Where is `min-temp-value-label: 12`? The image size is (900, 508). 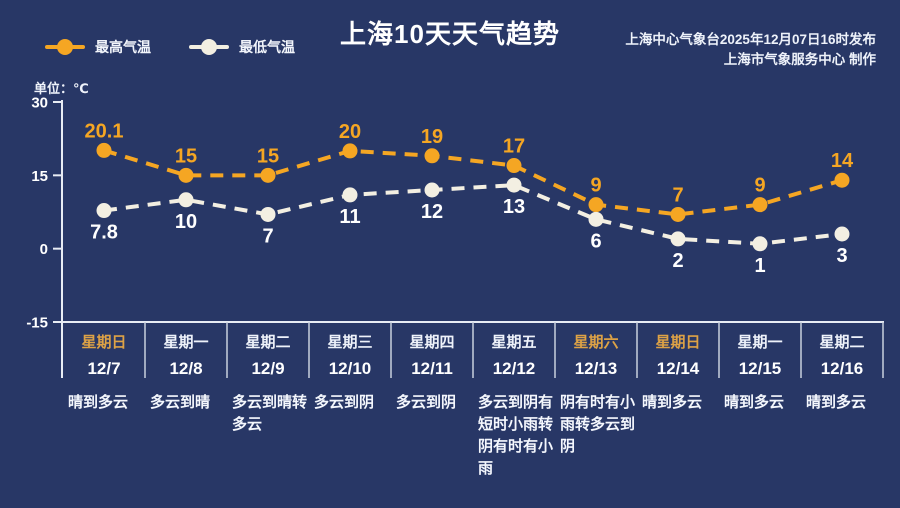 min-temp-value-label: 12 is located at coordinates (432, 212).